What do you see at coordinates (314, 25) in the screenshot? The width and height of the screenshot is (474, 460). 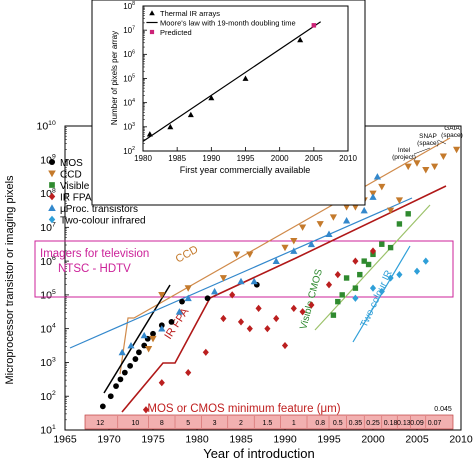 I see `predicted-point` at bounding box center [314, 25].